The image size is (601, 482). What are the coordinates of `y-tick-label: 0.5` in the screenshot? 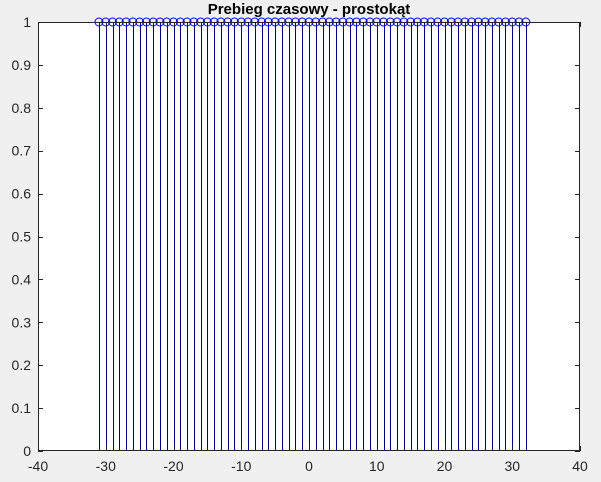 It's located at (22, 237).